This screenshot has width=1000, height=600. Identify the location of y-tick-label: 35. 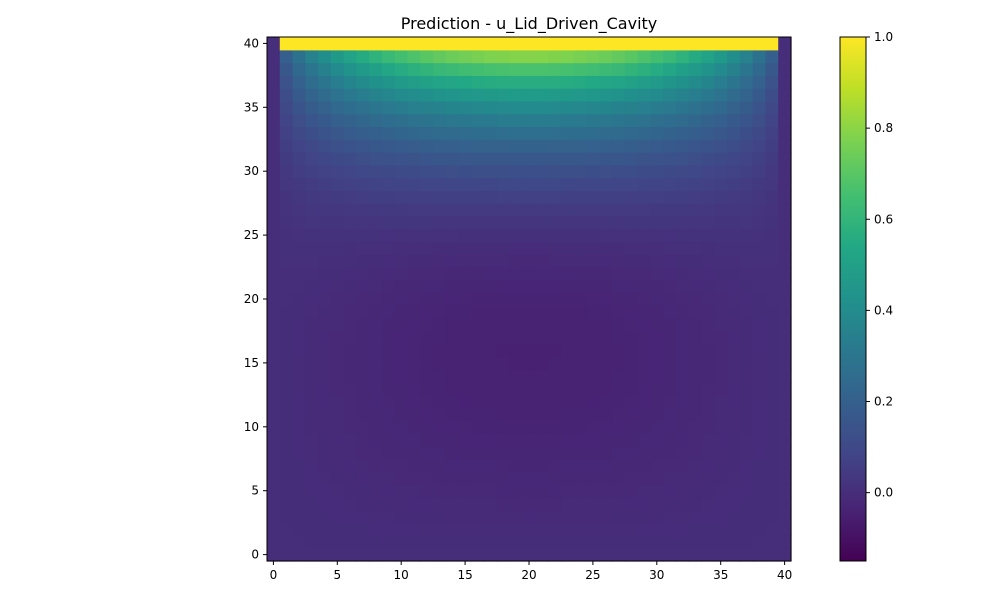
(251, 107).